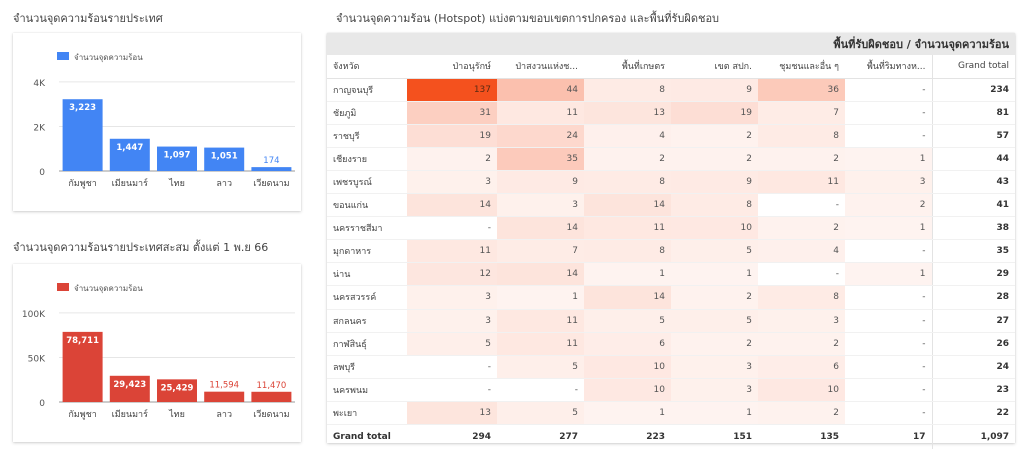  What do you see at coordinates (367, 274) in the screenshot?
I see `province-cell: น่าน` at bounding box center [367, 274].